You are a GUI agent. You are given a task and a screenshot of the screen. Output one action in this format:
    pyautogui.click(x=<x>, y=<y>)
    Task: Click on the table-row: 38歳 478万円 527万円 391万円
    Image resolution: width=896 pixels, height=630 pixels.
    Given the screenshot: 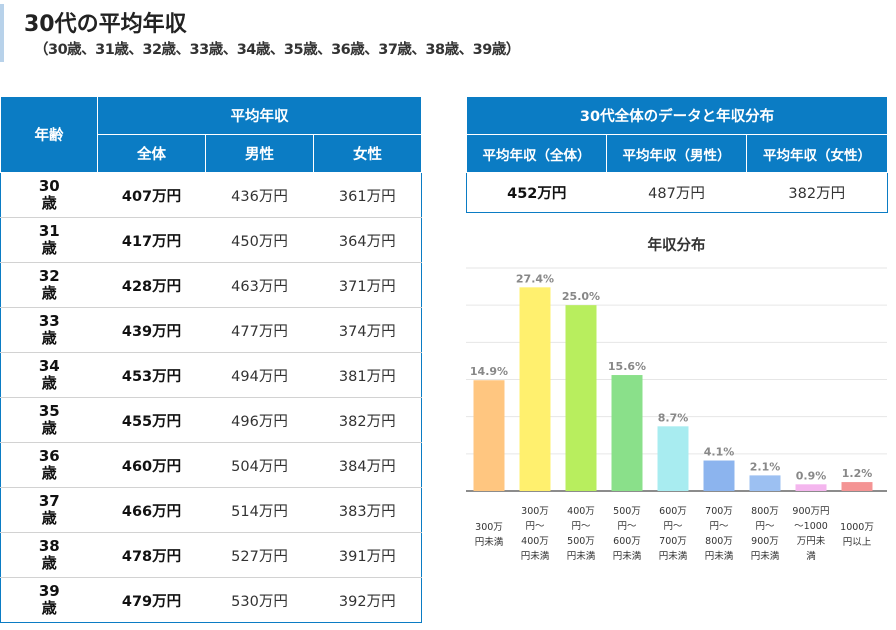 What is the action you would take?
    pyautogui.click(x=211, y=555)
    